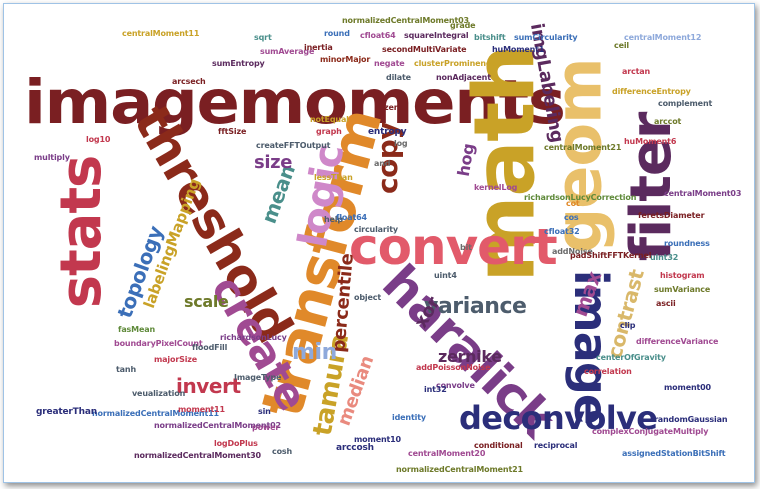 The image size is (760, 489). What do you see at coordinates (263, 37) in the screenshot?
I see `word-sqrt: sqrt` at bounding box center [263, 37].